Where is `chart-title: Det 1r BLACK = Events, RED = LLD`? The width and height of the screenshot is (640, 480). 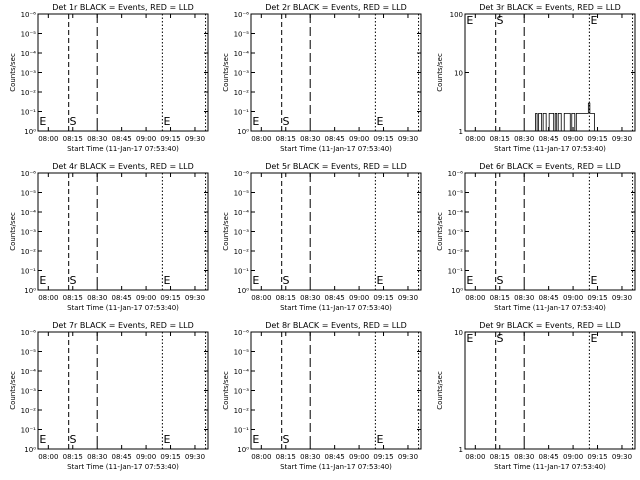 chart-title: Det 1r BLACK = Events, RED = LLD is located at coordinates (123, 7).